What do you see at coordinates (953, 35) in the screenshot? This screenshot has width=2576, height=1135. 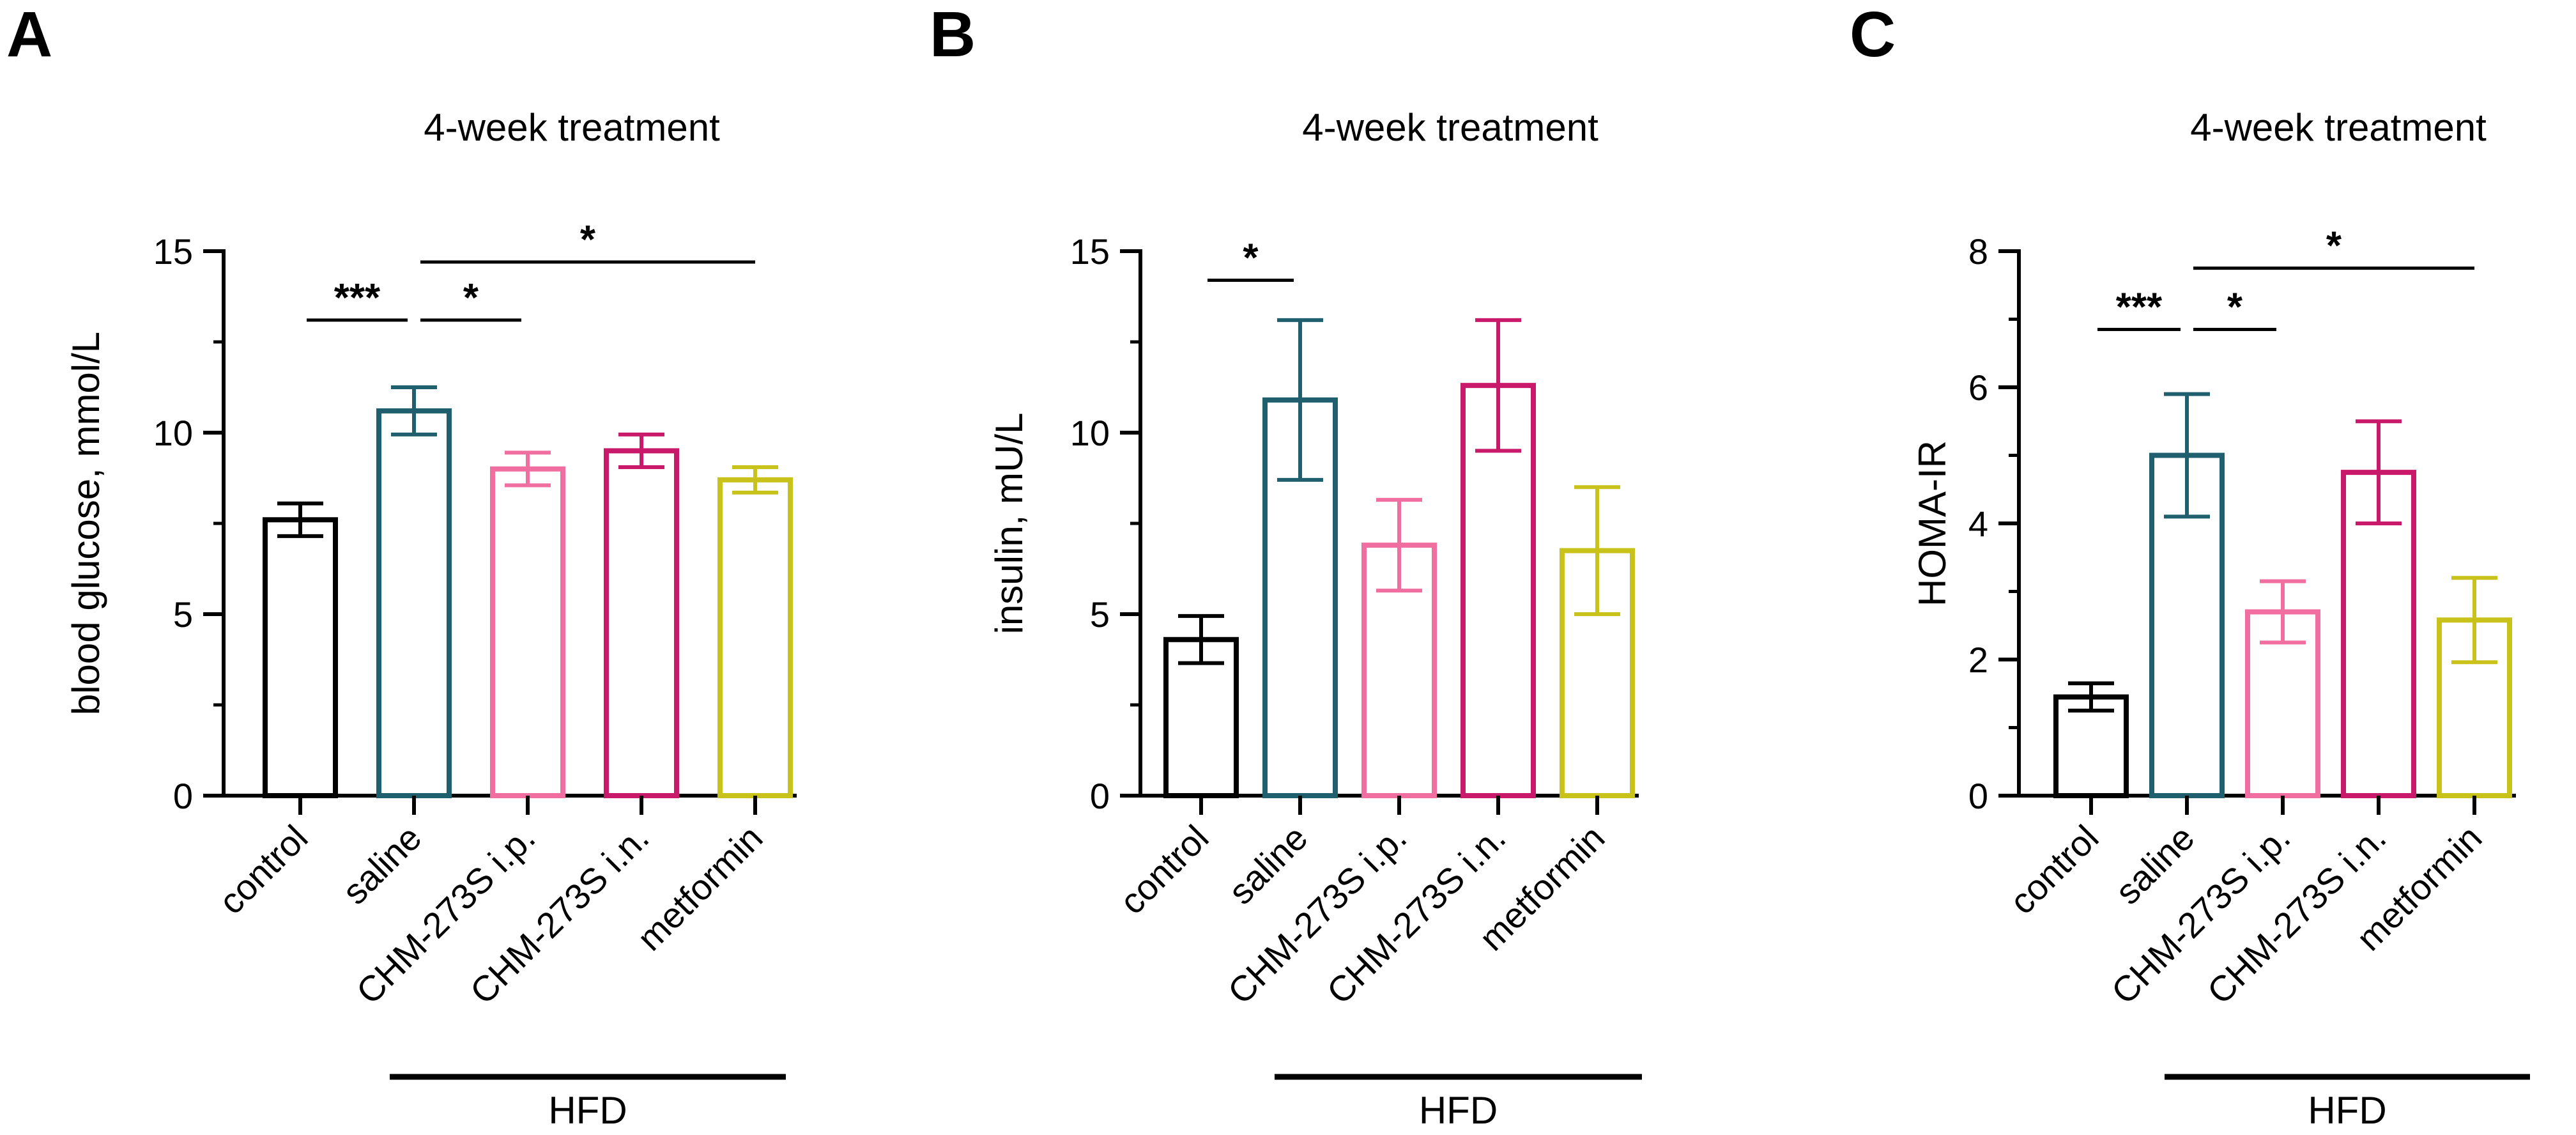 I see `panel-letter: B` at bounding box center [953, 35].